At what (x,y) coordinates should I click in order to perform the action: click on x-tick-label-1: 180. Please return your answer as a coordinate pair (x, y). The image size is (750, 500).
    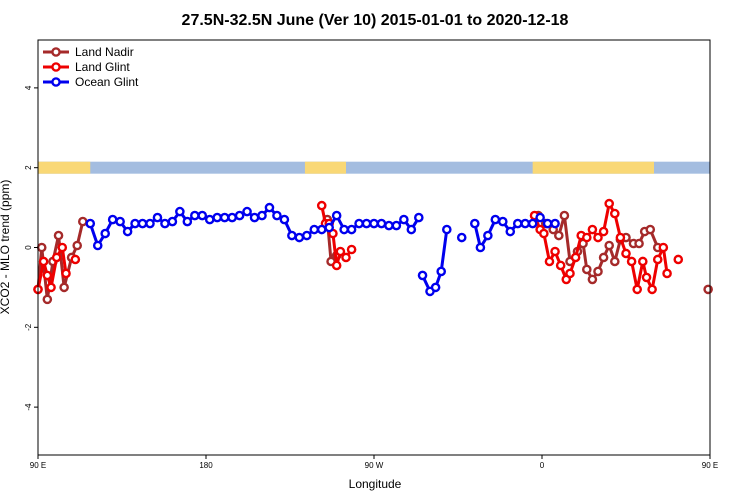
    Looking at the image, I should click on (206, 465).